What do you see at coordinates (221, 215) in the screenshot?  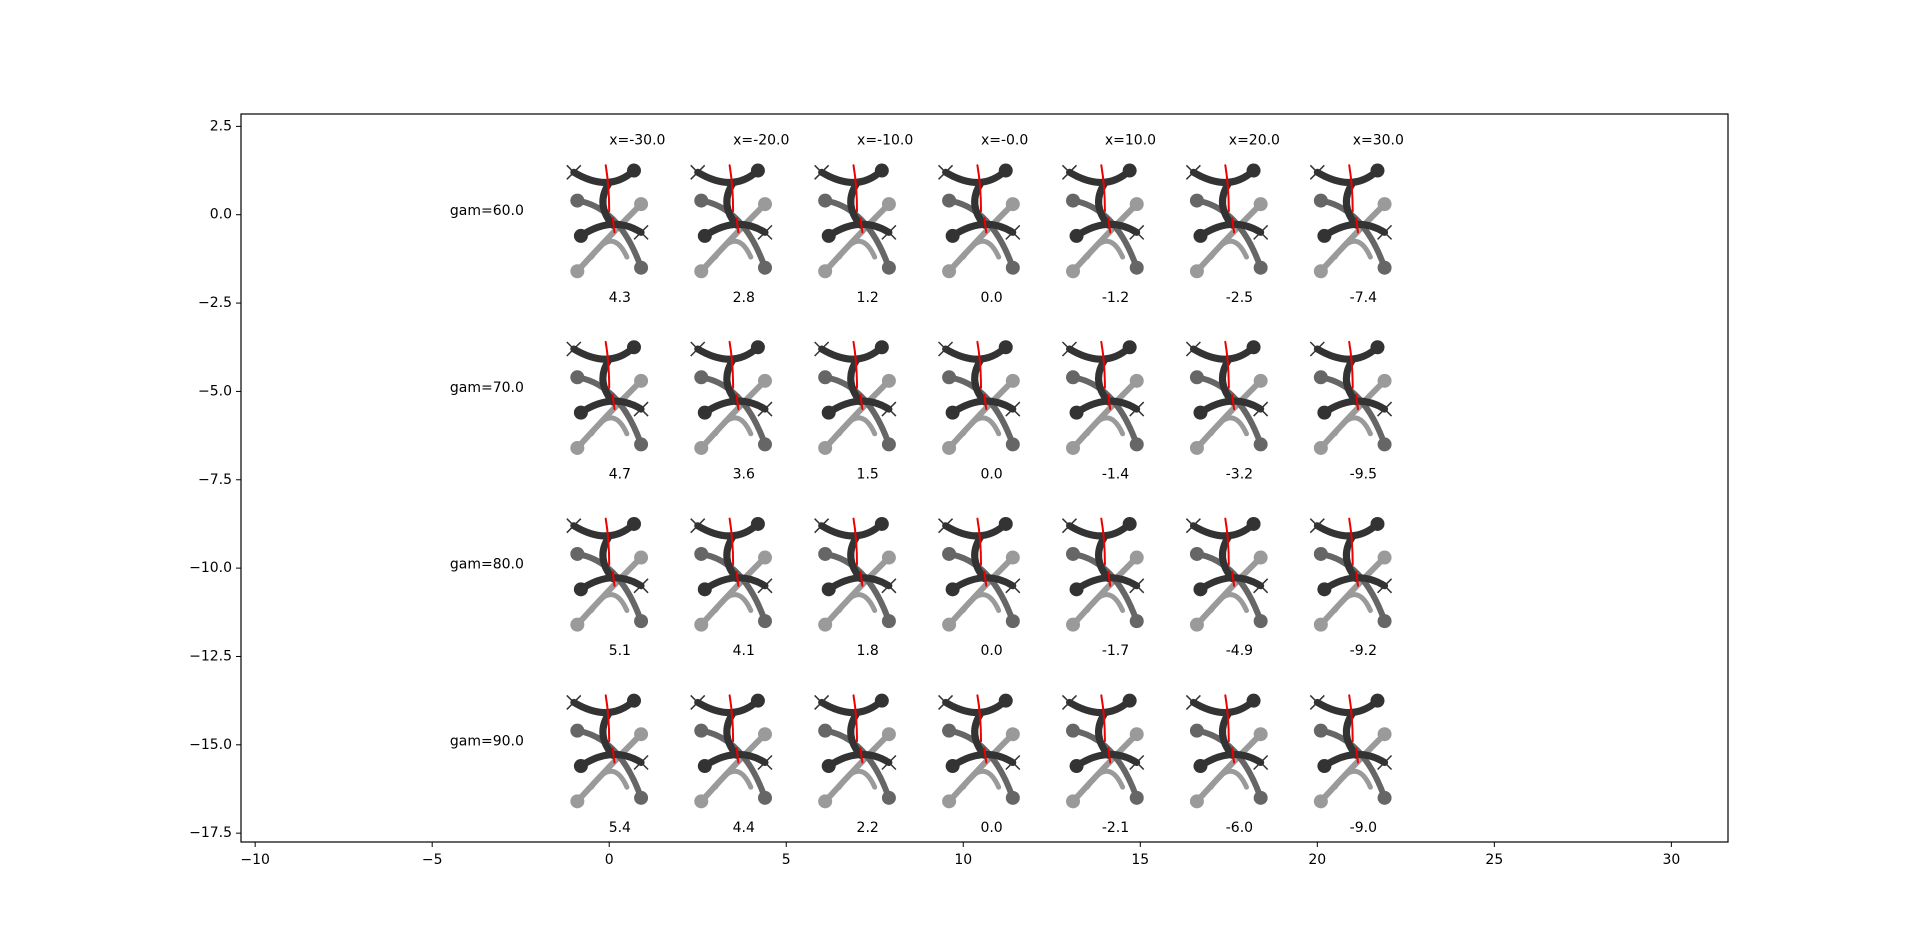 I see `y-tick-label: 0.0` at bounding box center [221, 215].